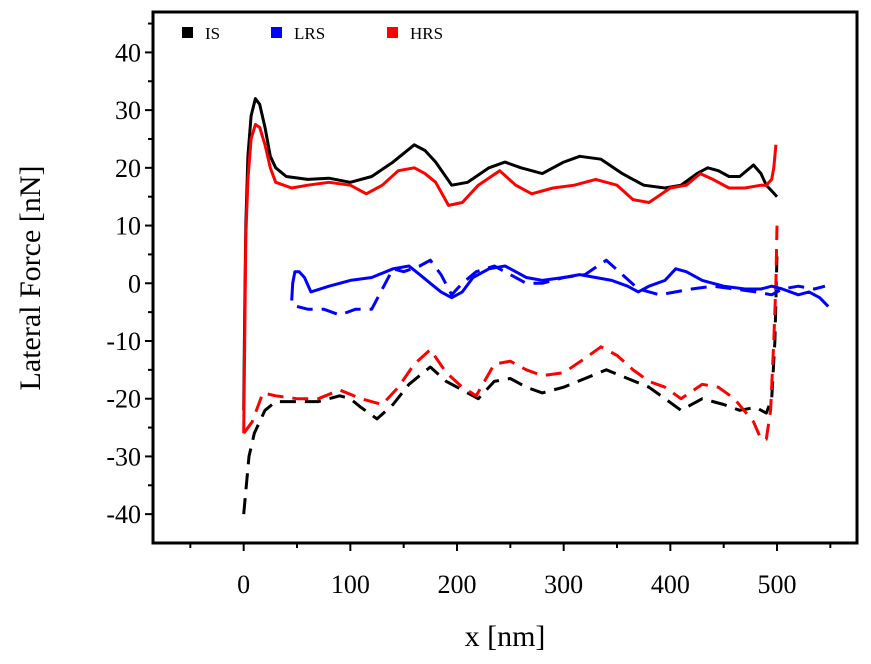 The image size is (871, 664). I want to click on y-tick-label: -30, so click(123, 456).